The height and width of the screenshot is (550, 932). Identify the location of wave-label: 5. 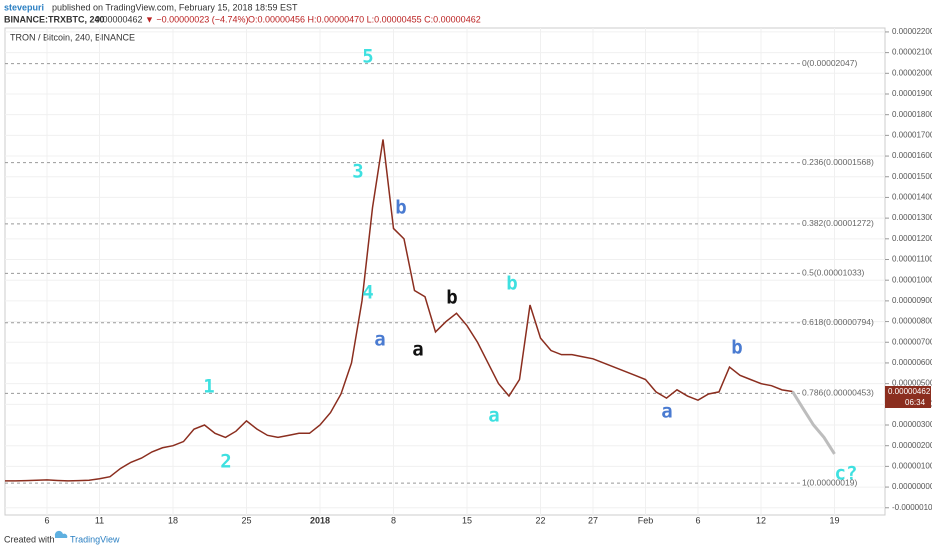
(367, 57).